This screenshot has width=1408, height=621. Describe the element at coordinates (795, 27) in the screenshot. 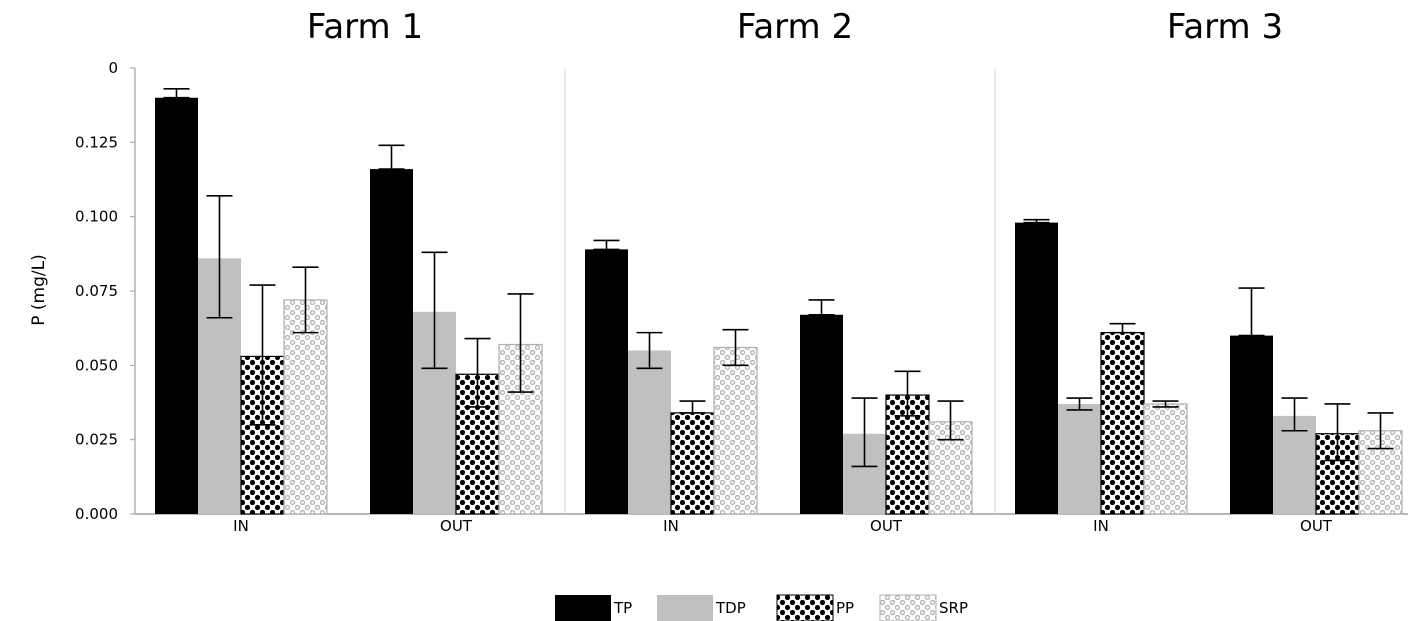

I see `panel-title: Farm 2` at that location.